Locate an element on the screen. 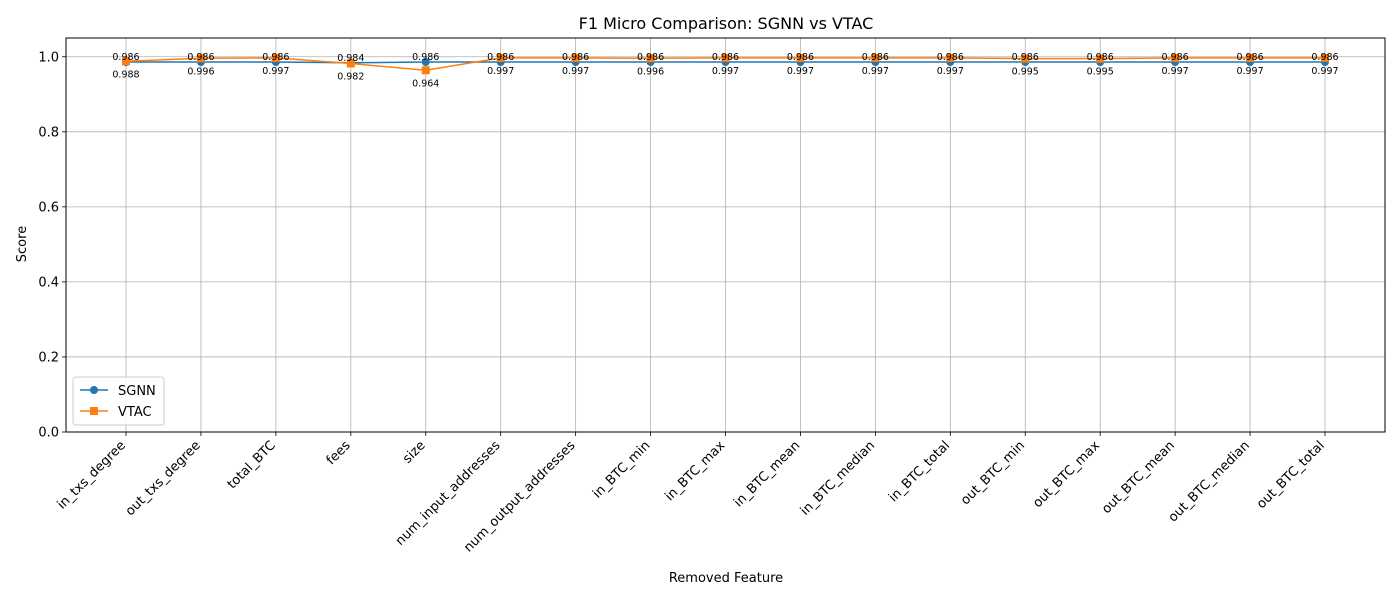 Image resolution: width=1400 pixels, height=600 pixels. x-axis-label: Removed Feature is located at coordinates (726, 578).